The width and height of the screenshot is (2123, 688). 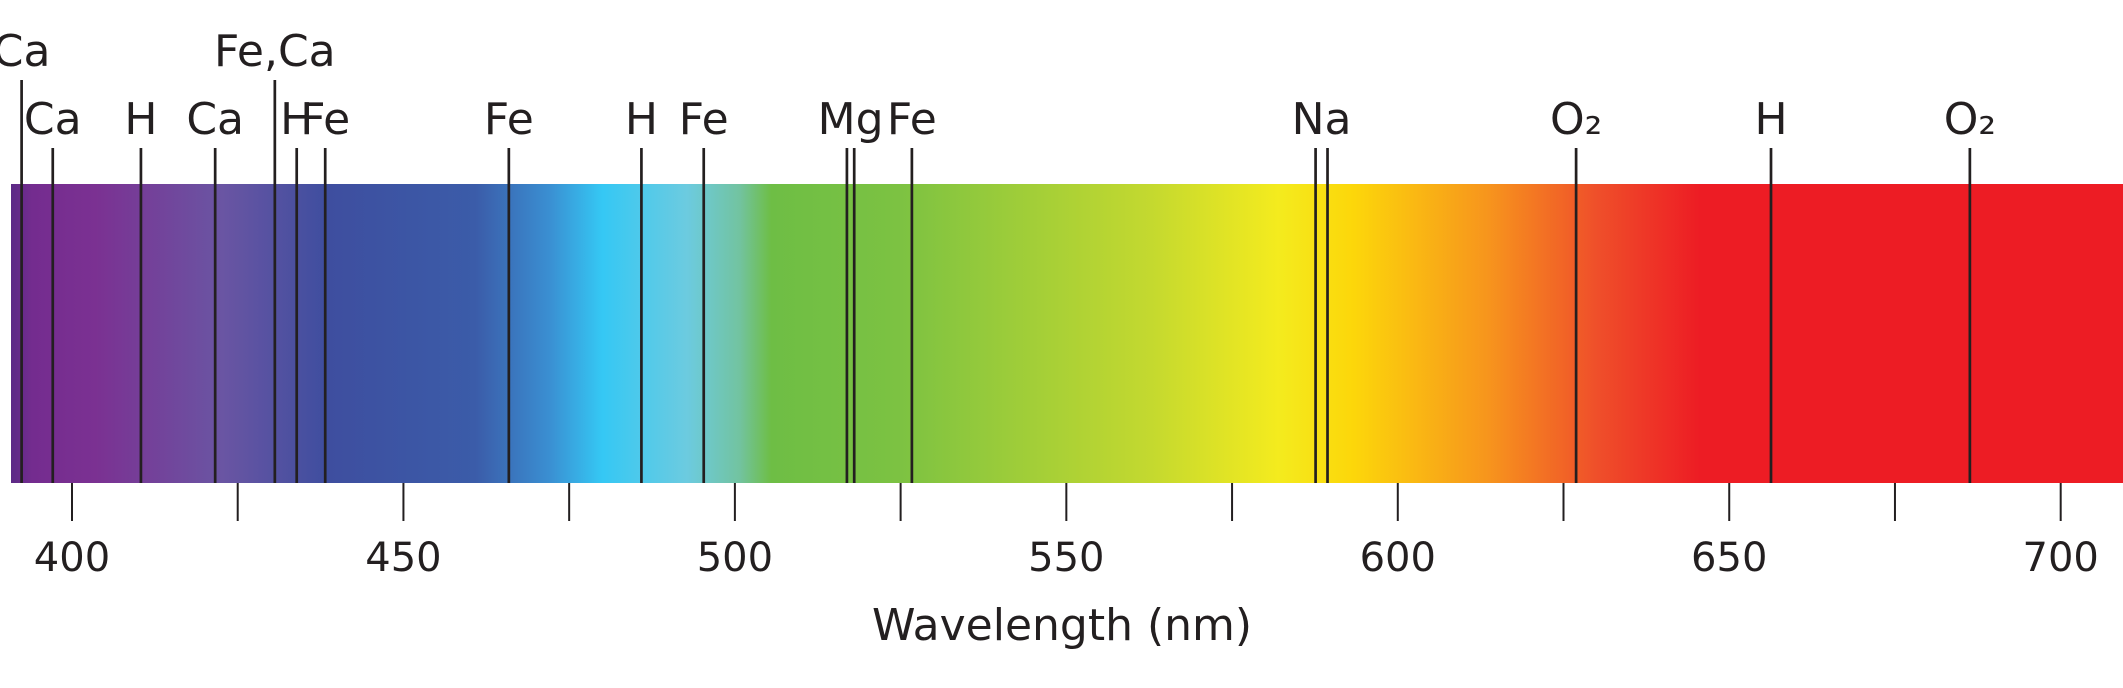 What do you see at coordinates (2061, 558) in the screenshot?
I see `x-tick-label: 700` at bounding box center [2061, 558].